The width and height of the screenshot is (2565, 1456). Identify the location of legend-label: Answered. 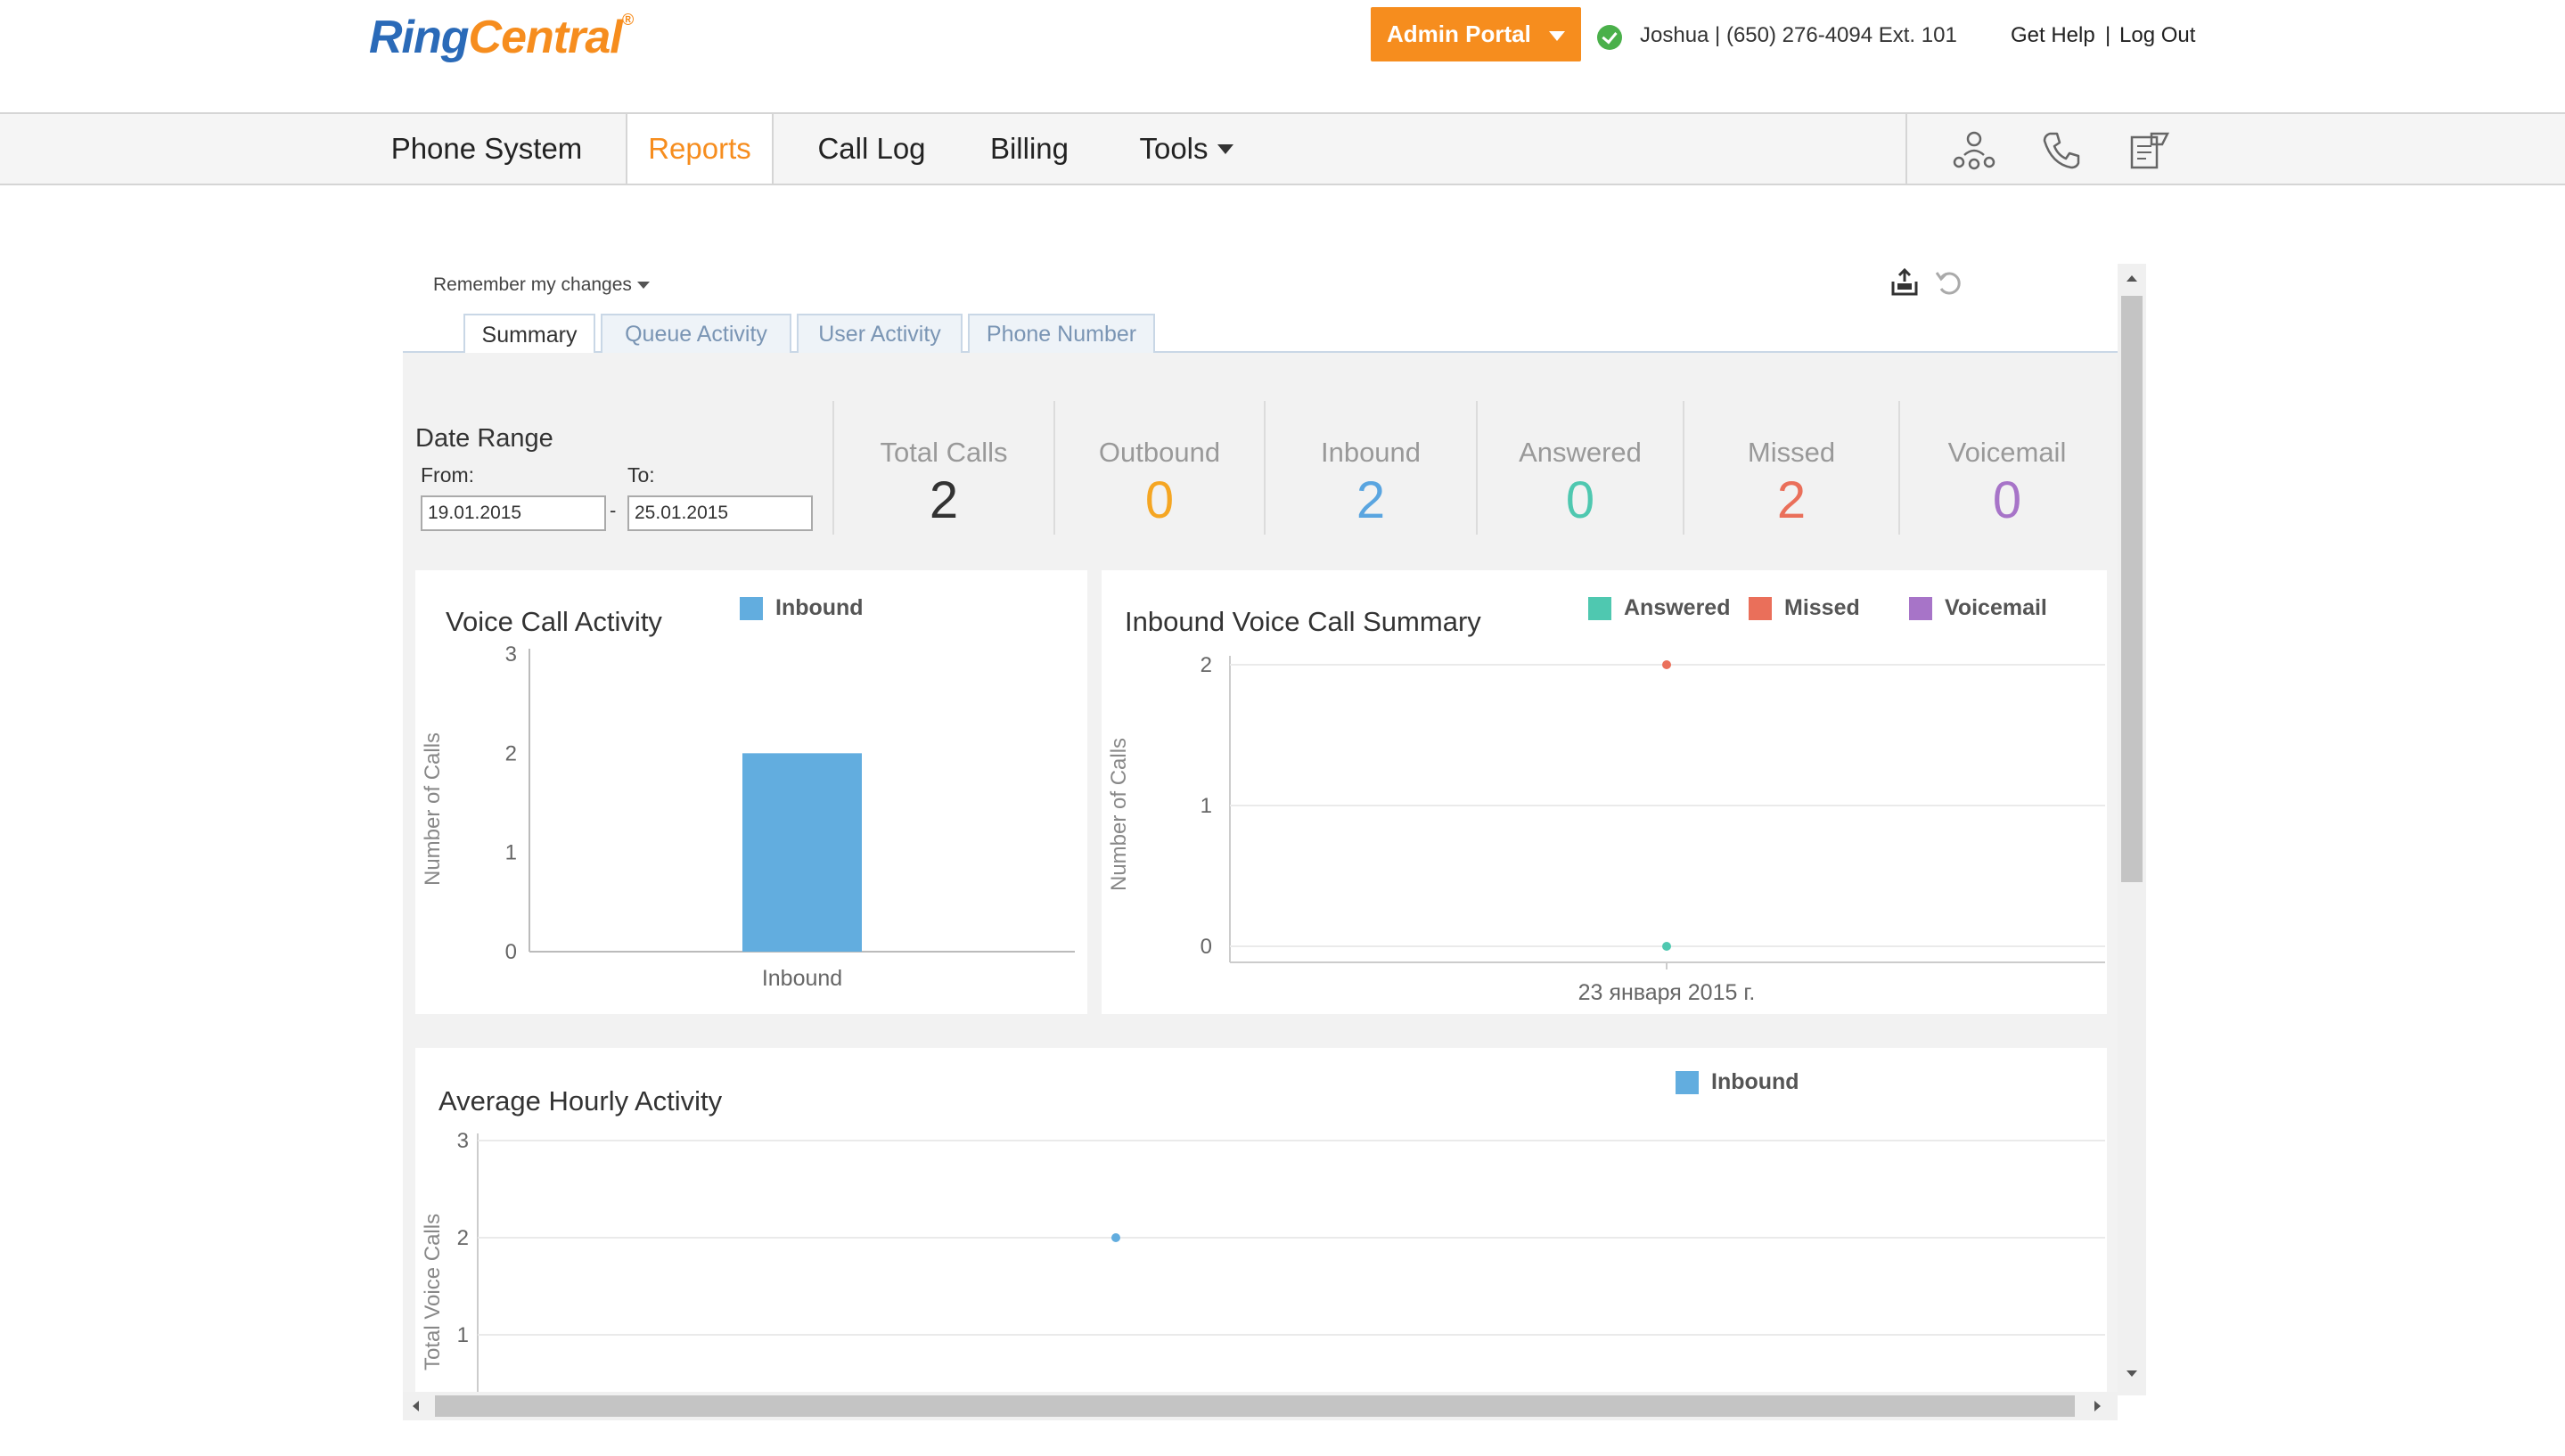
(1678, 607).